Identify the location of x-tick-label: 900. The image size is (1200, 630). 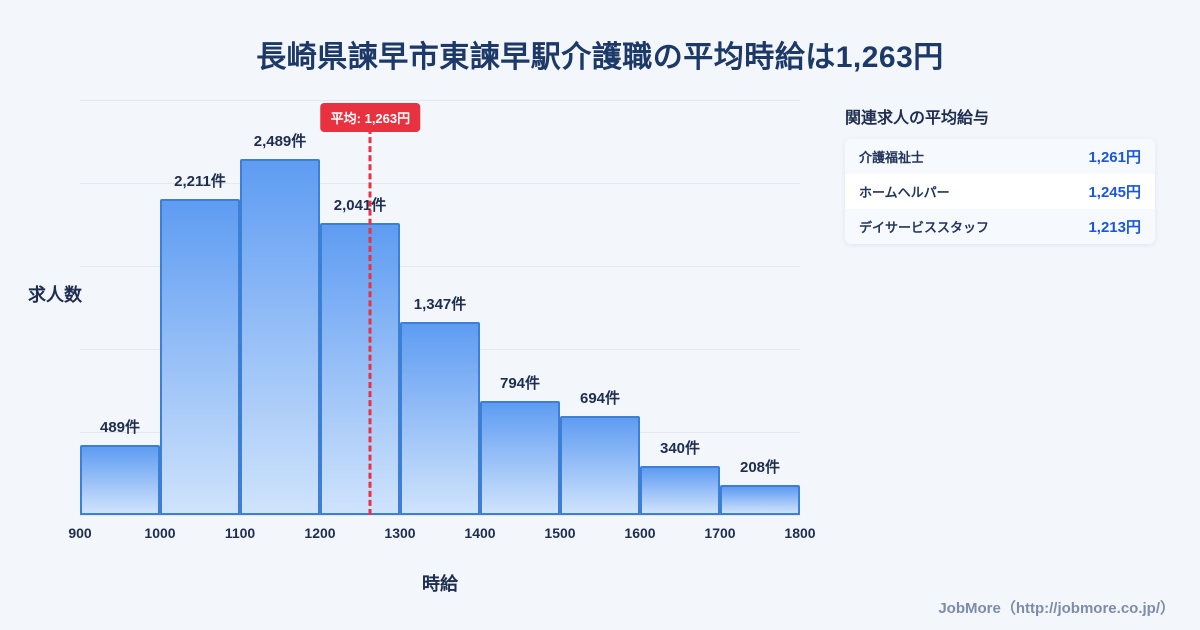
(80, 533).